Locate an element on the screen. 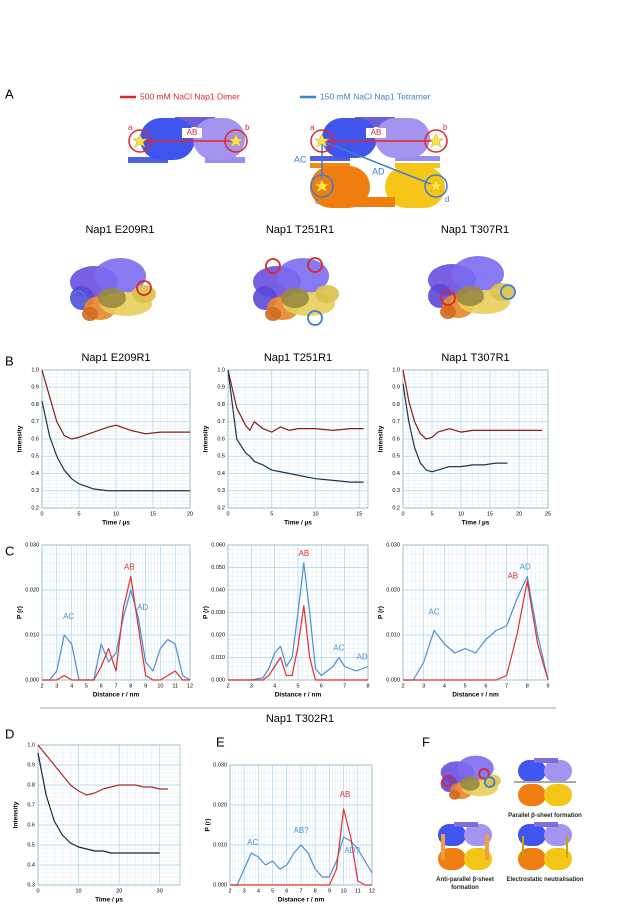  chart-title: Nap1 T307R1 is located at coordinates (475, 358).